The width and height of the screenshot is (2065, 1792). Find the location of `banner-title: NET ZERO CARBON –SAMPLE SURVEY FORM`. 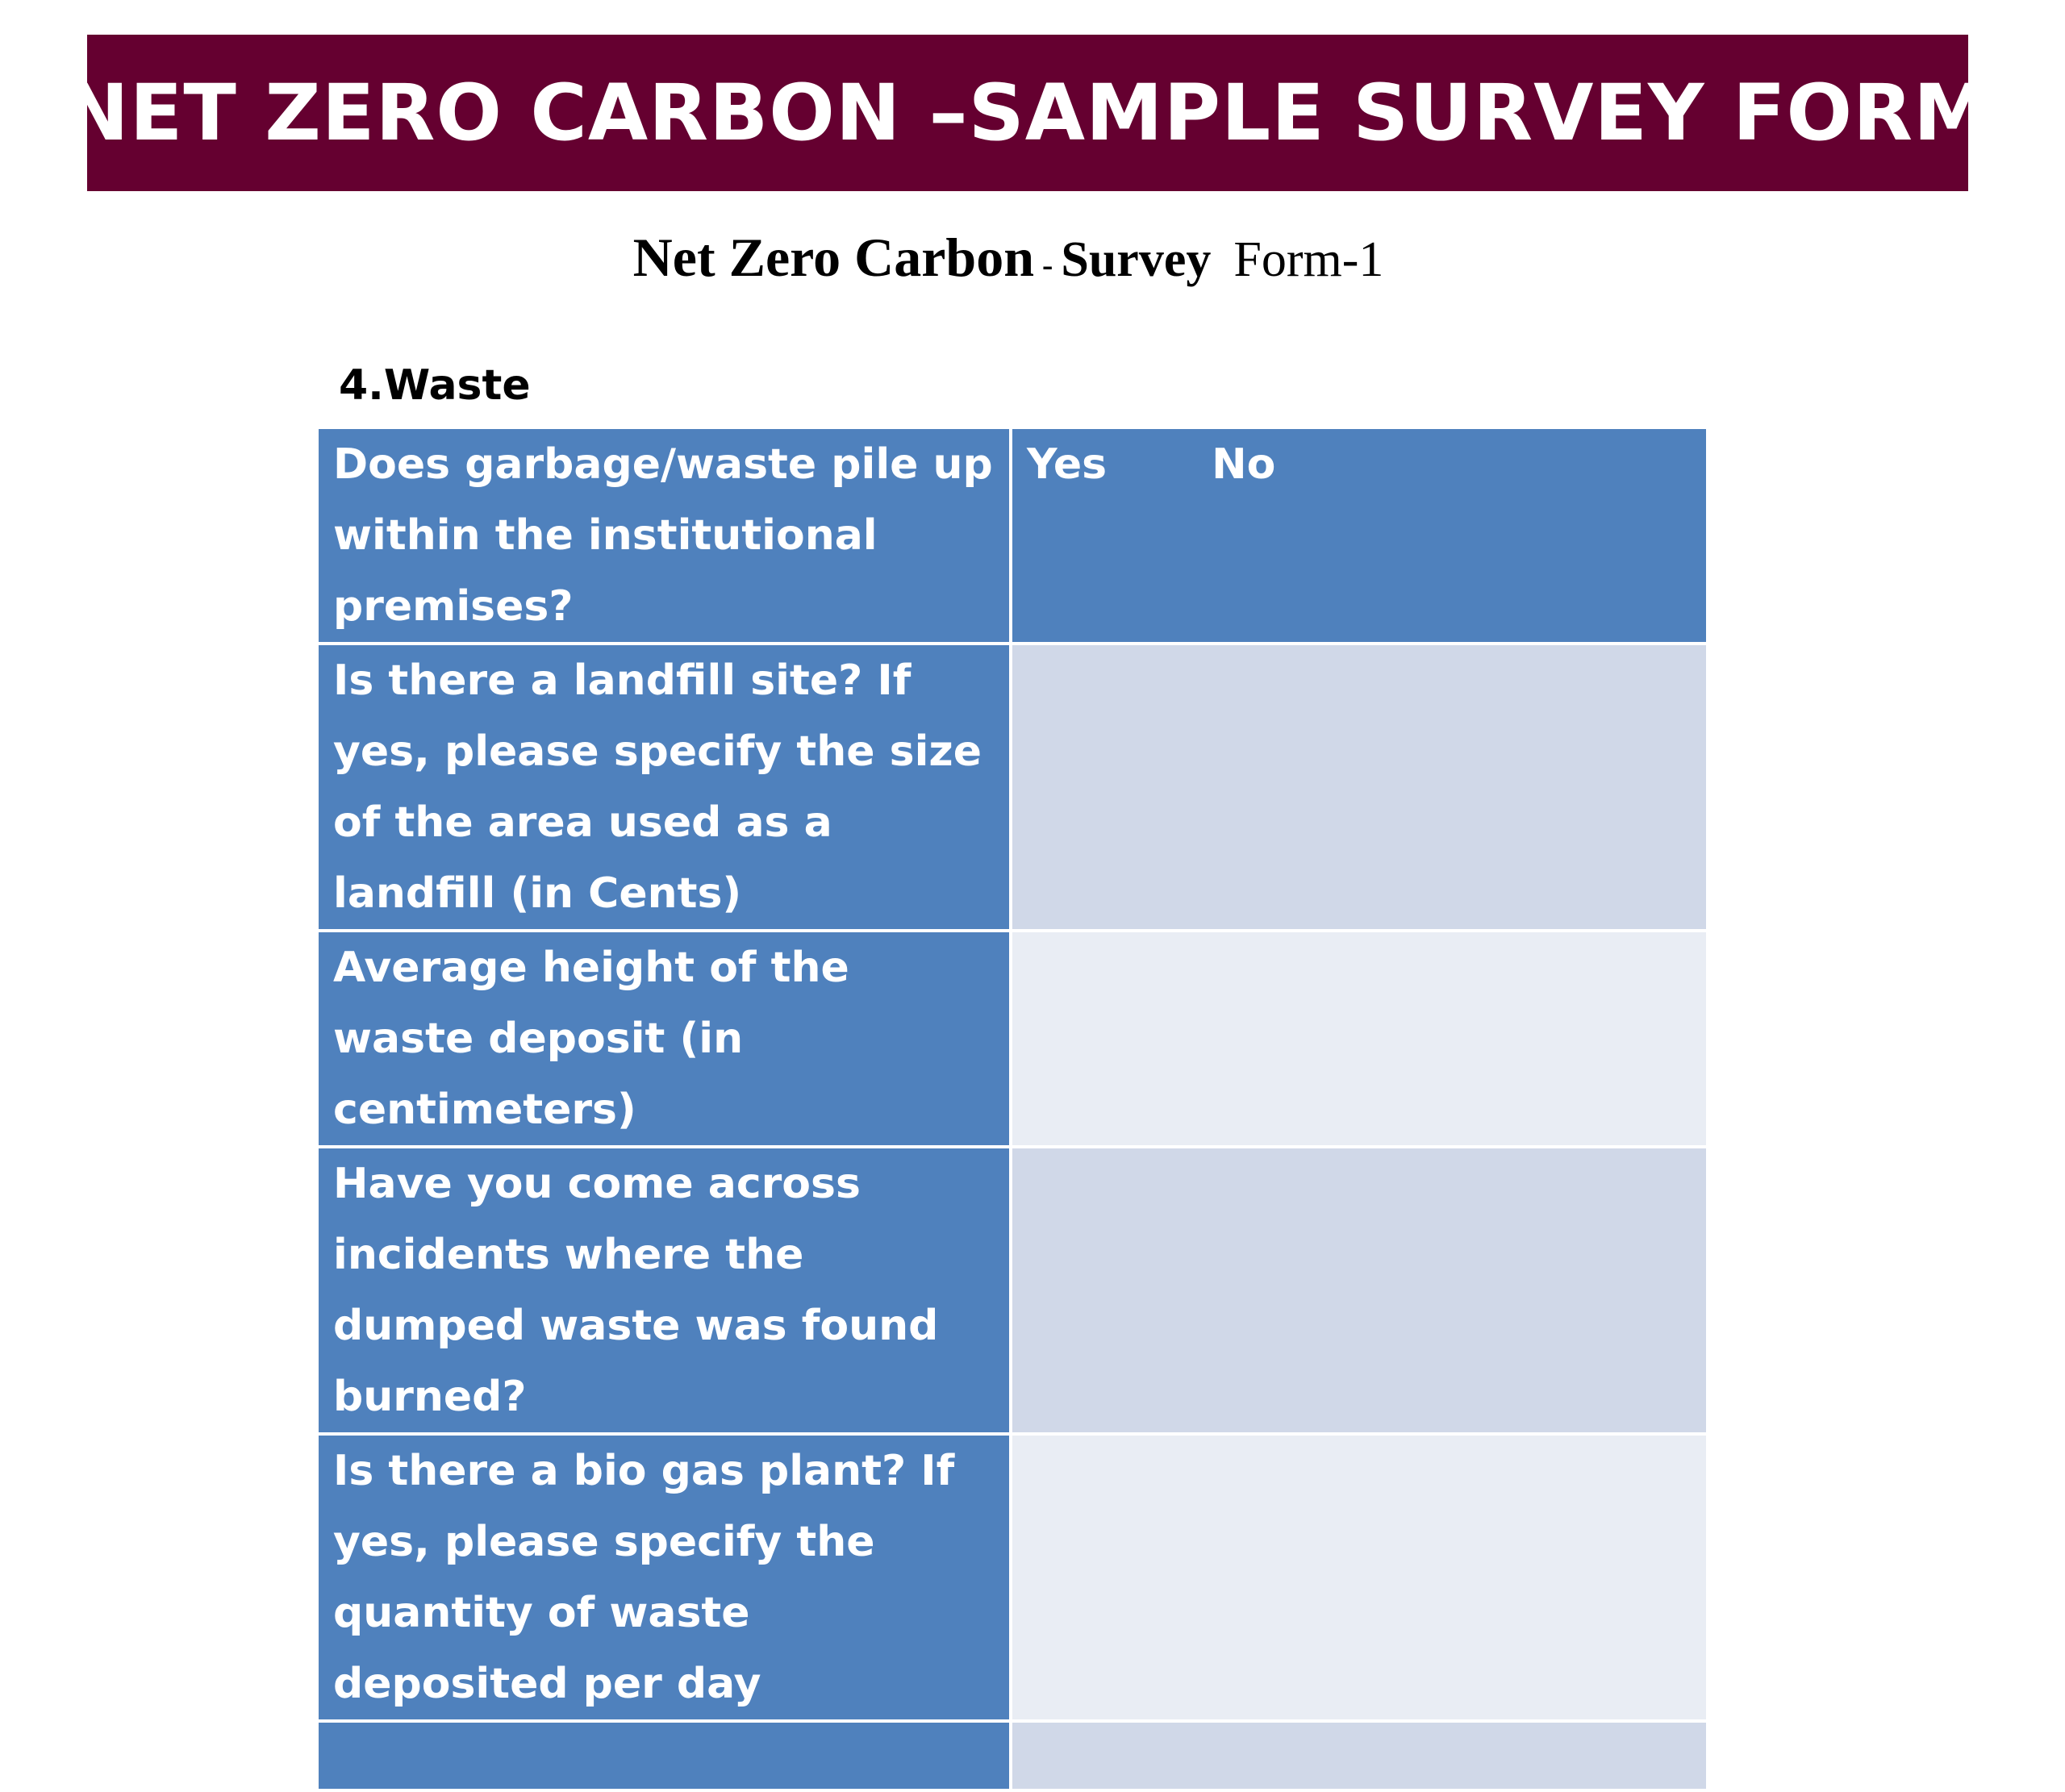

banner-title: NET ZERO CARBON –SAMPLE SURVEY FORM is located at coordinates (1028, 113).